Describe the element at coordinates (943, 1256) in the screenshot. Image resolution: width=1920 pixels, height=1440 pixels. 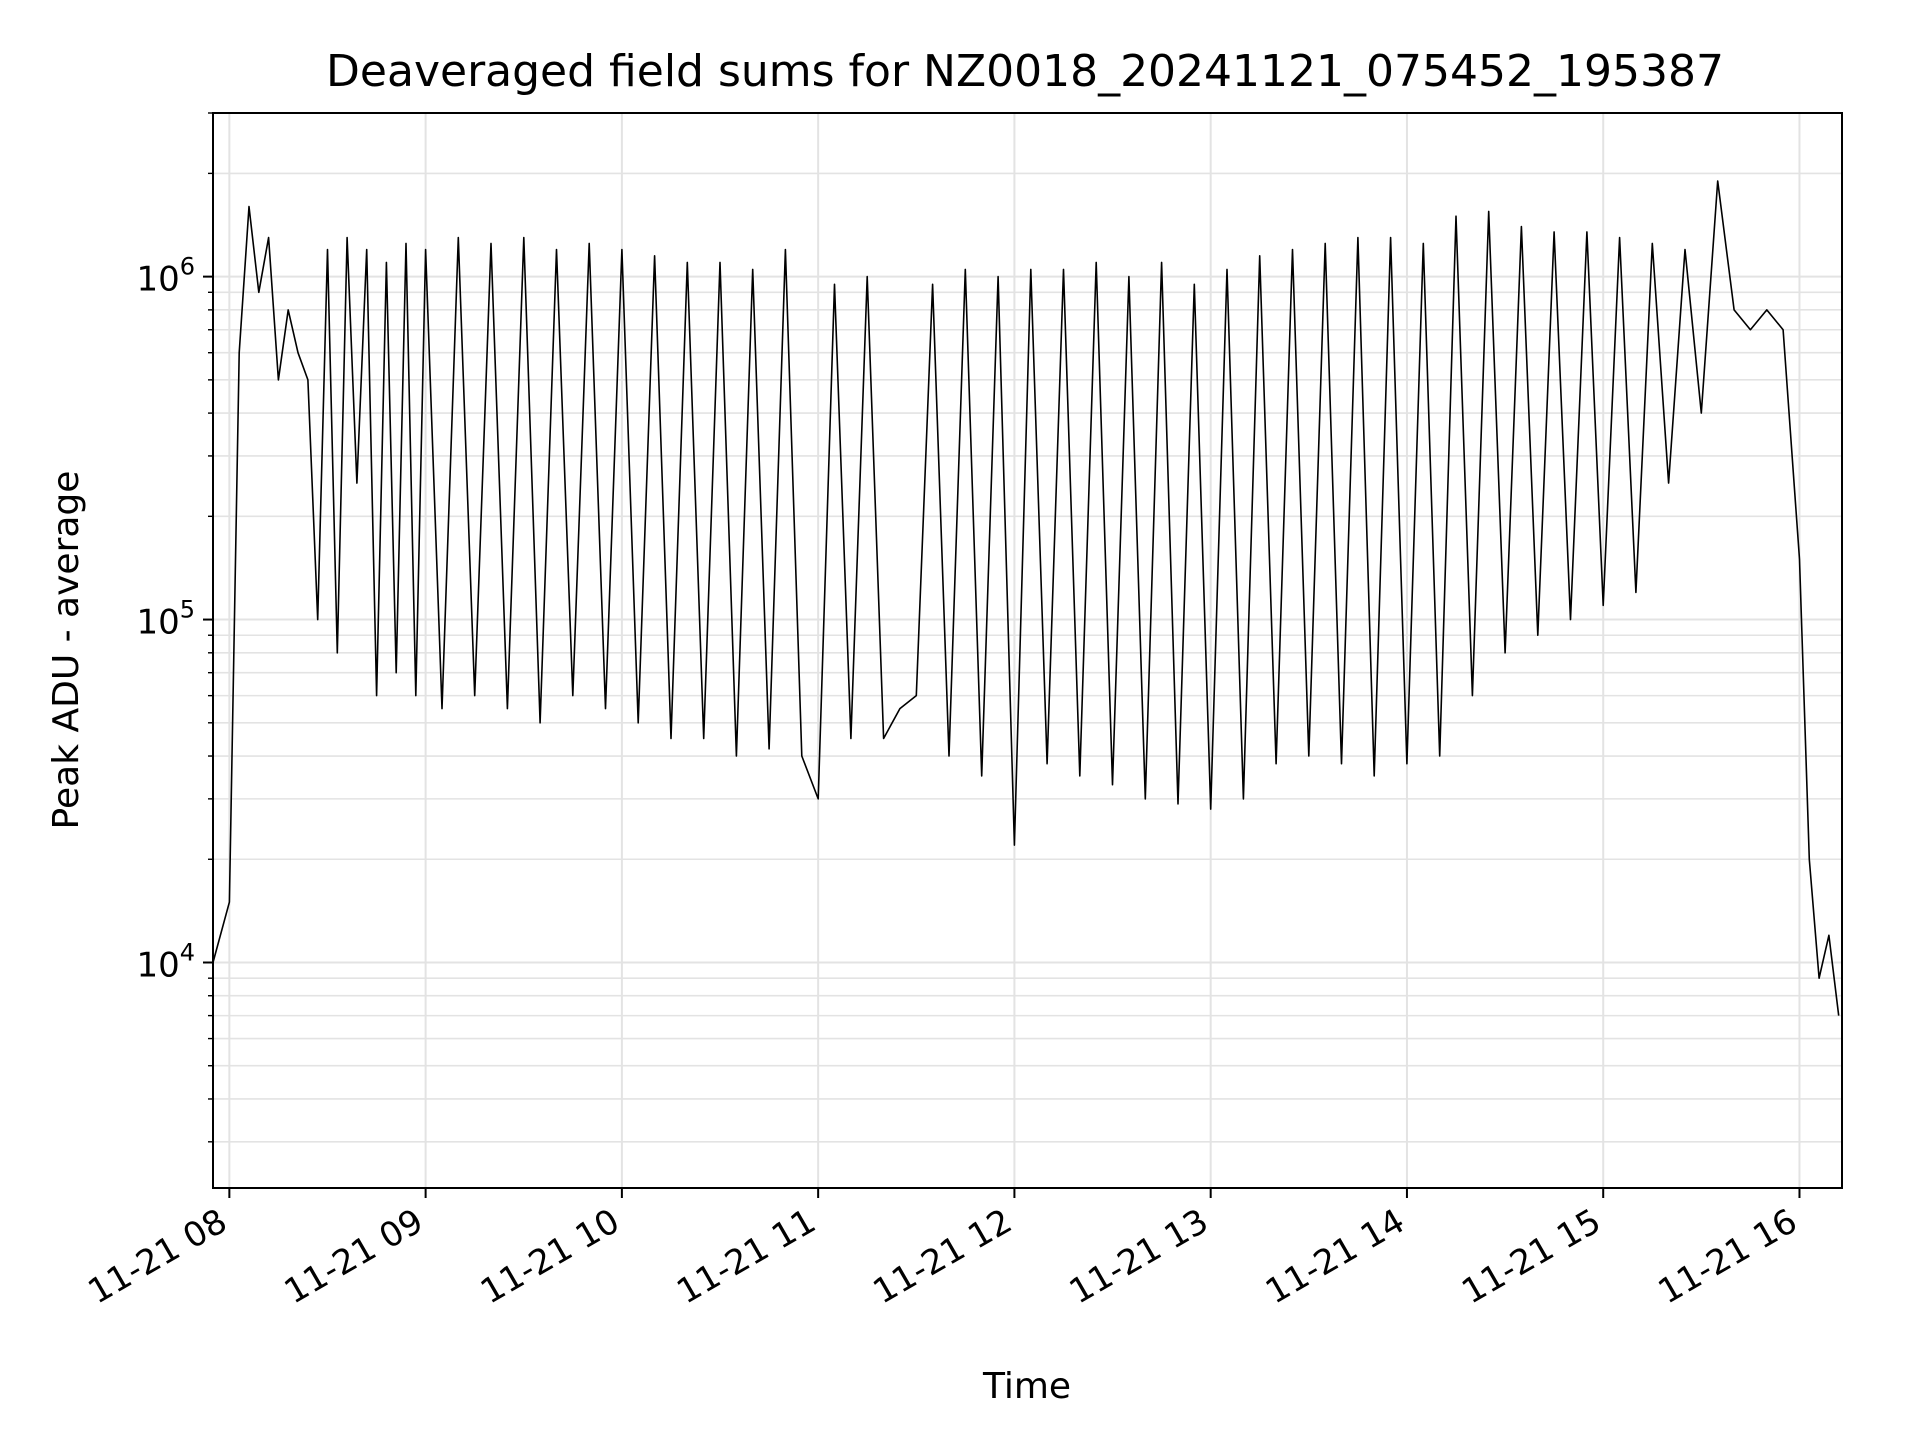
I see `x-tick-label: 11-21 12` at that location.